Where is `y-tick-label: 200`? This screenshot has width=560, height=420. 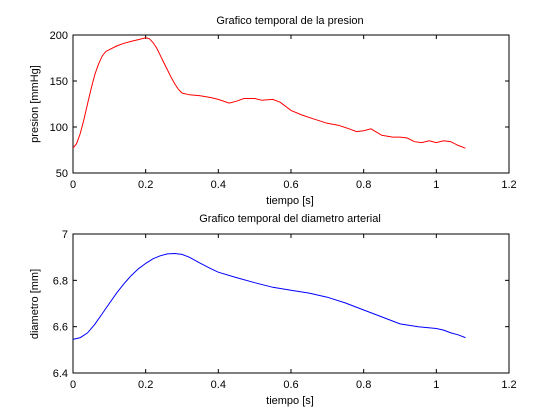 y-tick-label: 200 is located at coordinates (59, 36).